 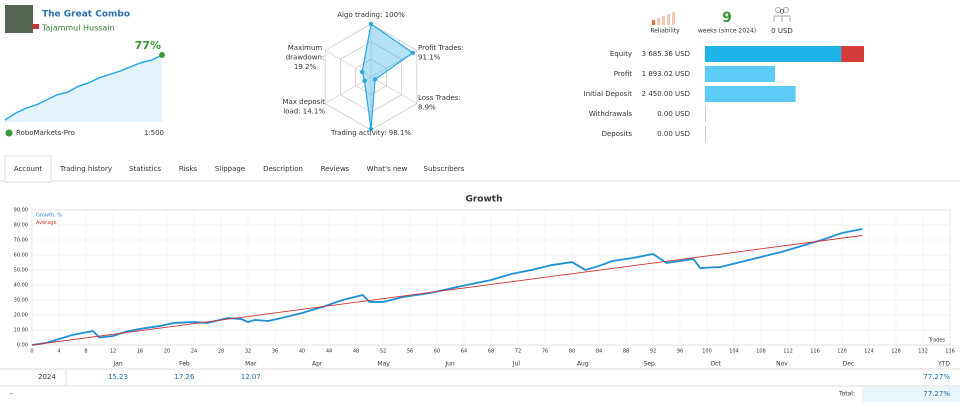 I want to click on radar-label: drawdown:, so click(x=305, y=58).